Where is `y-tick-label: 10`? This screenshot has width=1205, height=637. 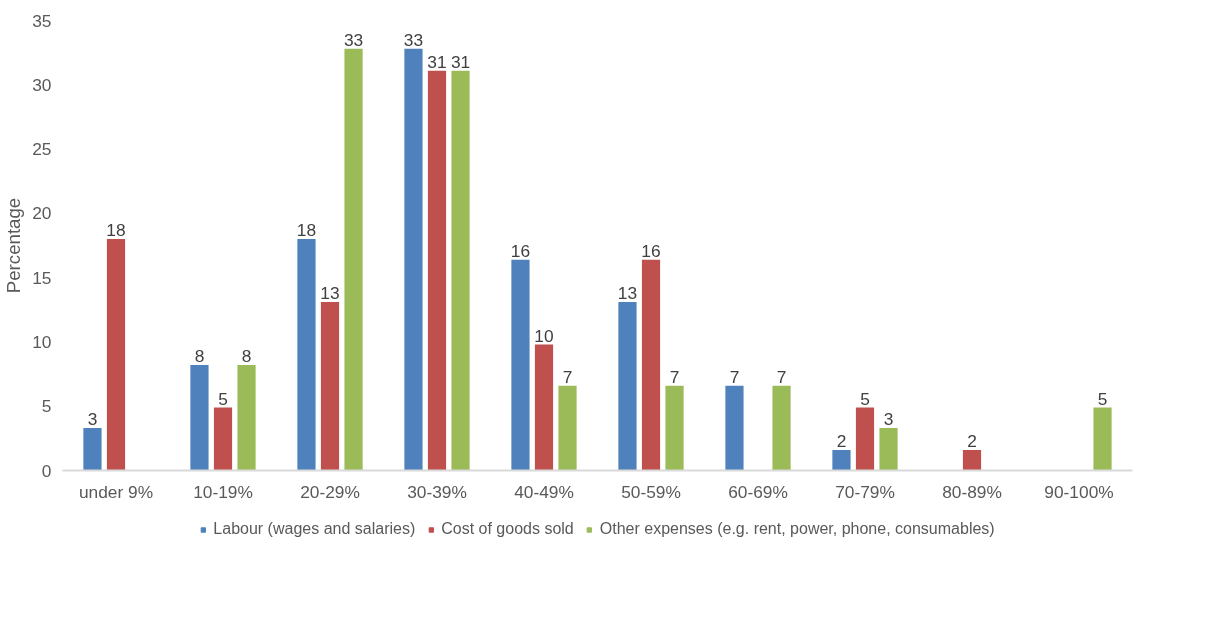
y-tick-label: 10 is located at coordinates (42, 341).